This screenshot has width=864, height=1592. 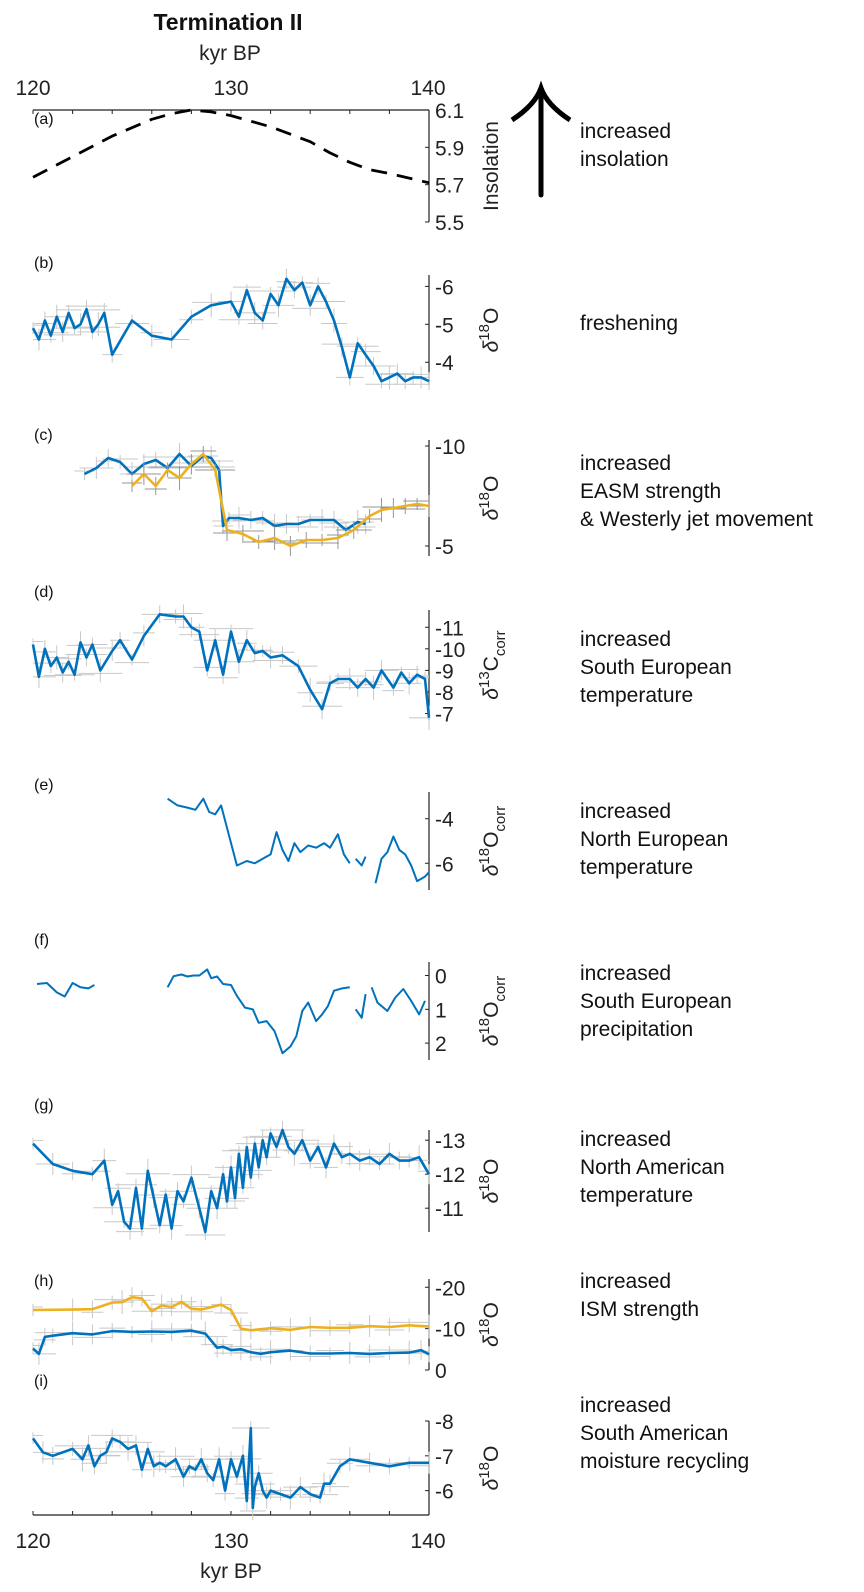 I want to click on y-axis-label: Insolation, so click(x=491, y=166).